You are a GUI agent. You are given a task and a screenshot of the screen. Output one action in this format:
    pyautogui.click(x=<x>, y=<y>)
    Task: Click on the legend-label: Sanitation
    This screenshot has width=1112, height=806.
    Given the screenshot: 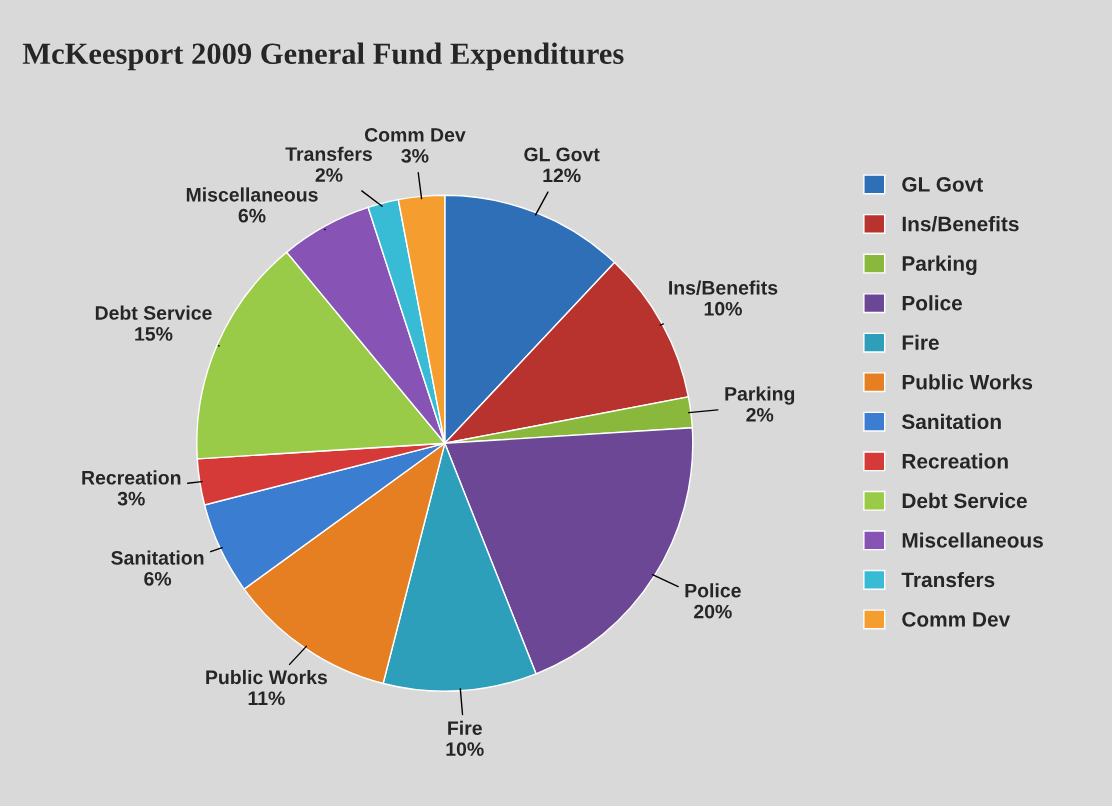 What is the action you would take?
    pyautogui.click(x=951, y=421)
    